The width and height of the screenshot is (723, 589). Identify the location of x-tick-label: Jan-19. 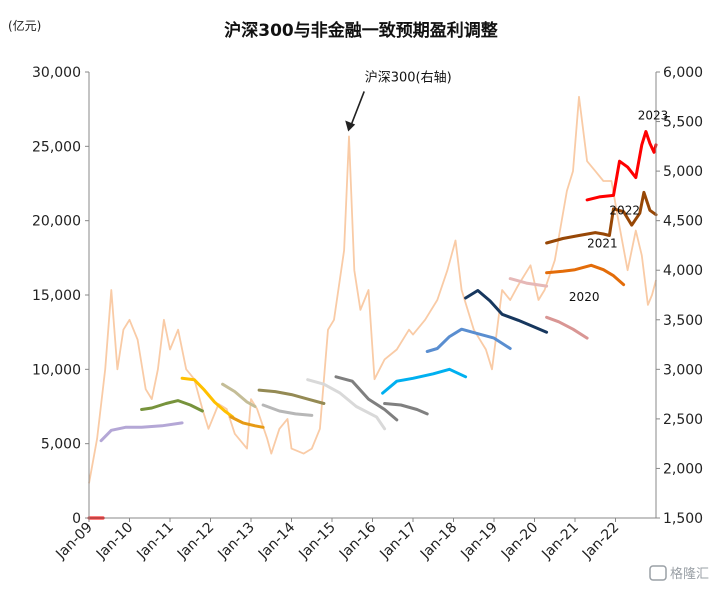
(478, 541).